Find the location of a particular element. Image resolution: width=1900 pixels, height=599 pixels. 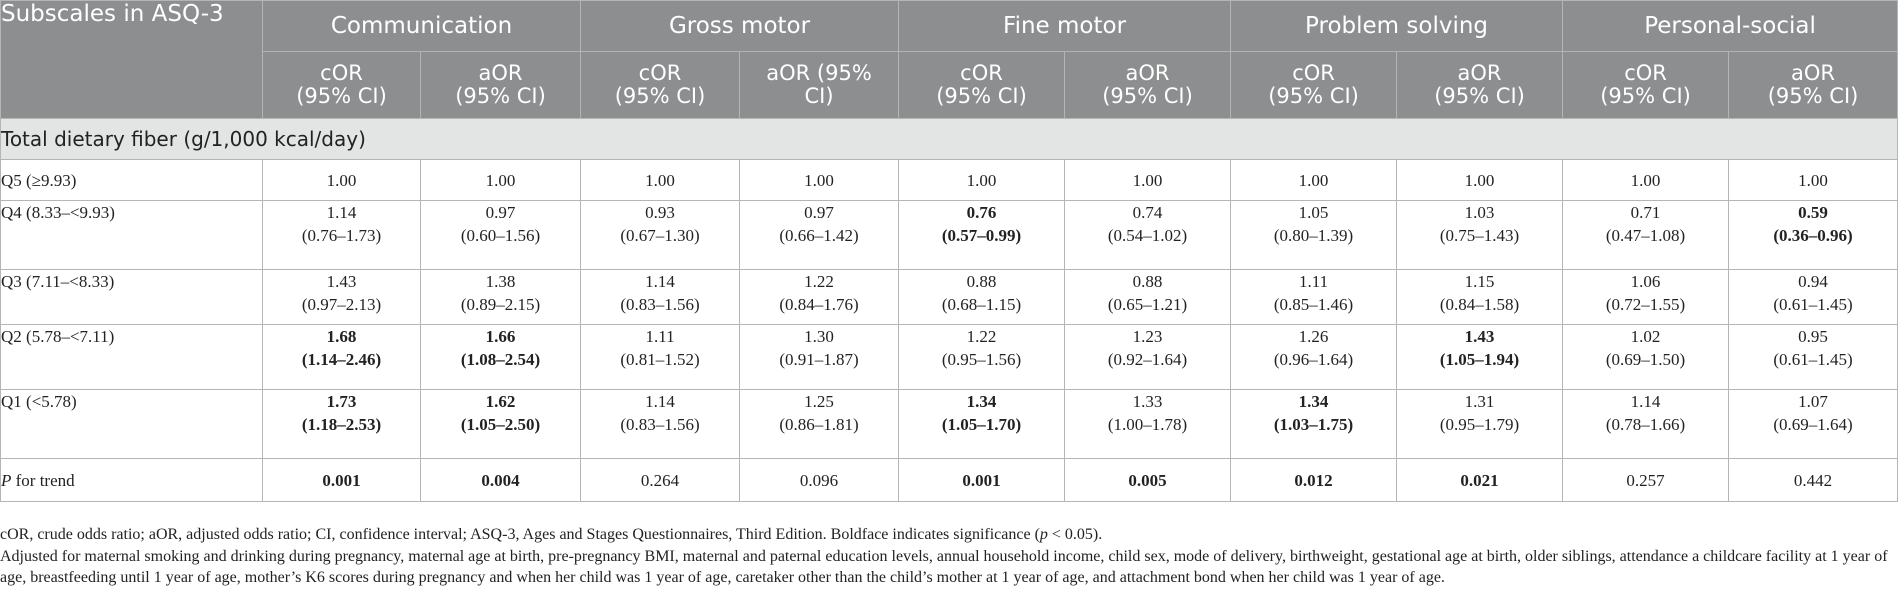

table-cell: 0.88 (0.65–1.21) is located at coordinates (1148, 297).